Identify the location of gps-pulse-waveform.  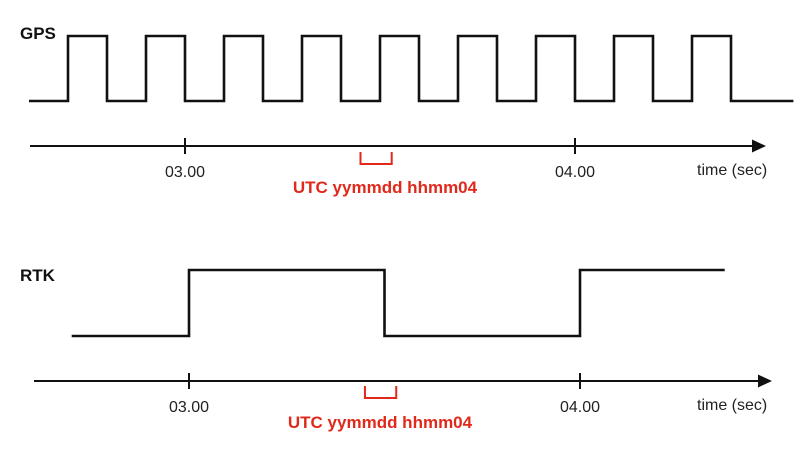
(411, 68).